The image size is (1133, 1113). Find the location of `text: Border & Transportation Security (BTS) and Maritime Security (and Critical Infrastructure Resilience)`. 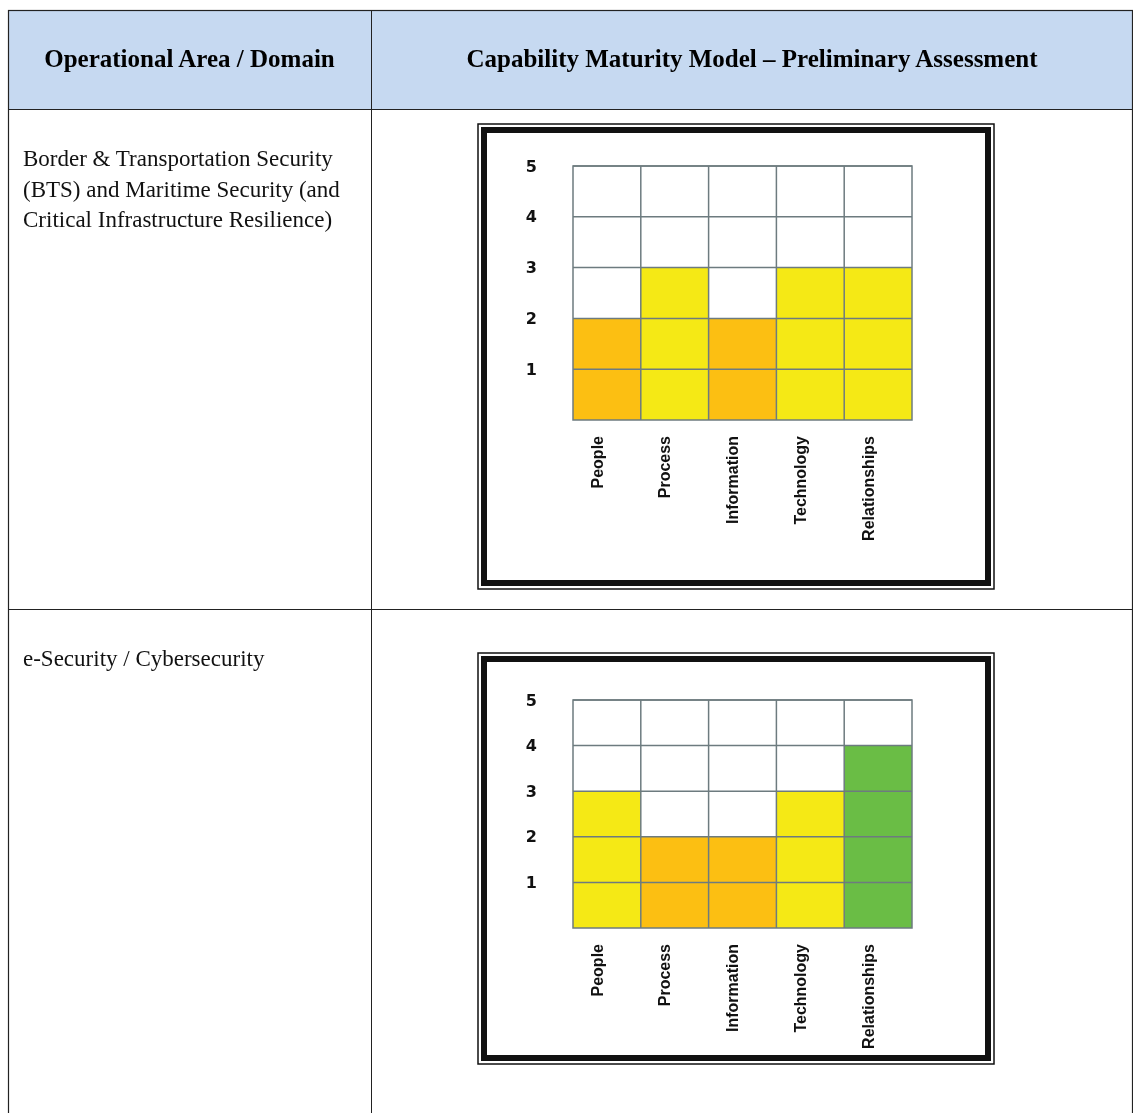

text: Border & Transportation Security (BTS) and Maritime Security (and Critical Infrastructure Resilience) is located at coordinates (182, 189).